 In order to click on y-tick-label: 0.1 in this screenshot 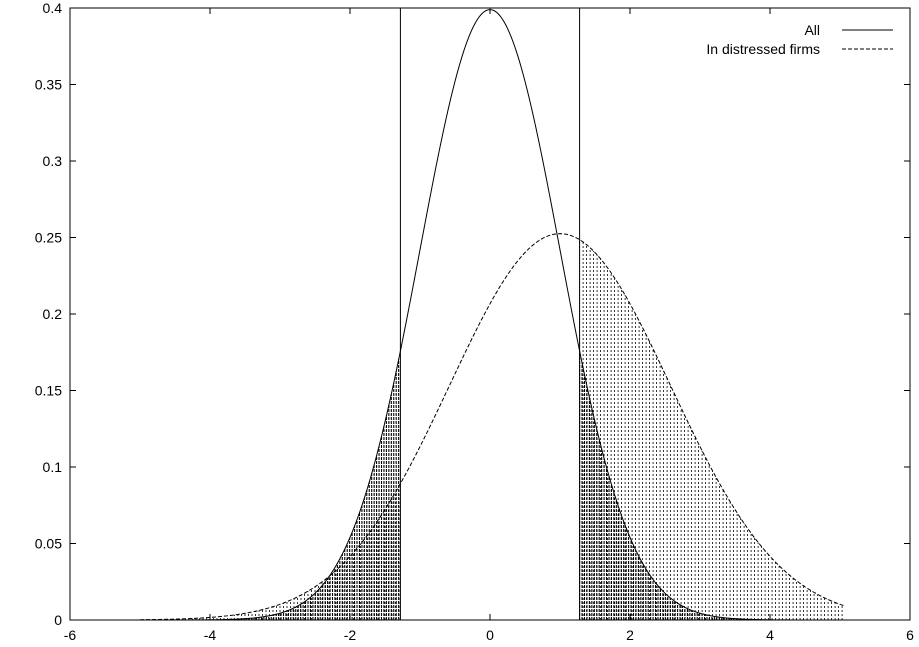, I will do `click(53, 467)`.